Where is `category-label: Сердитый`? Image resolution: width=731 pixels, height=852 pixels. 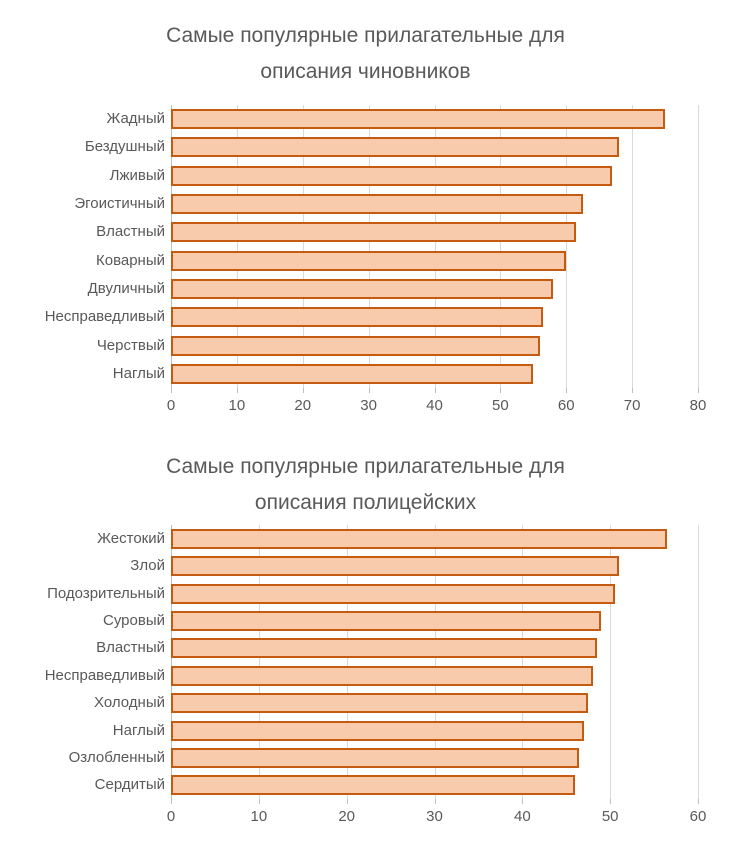 category-label: Сердитый is located at coordinates (129, 785).